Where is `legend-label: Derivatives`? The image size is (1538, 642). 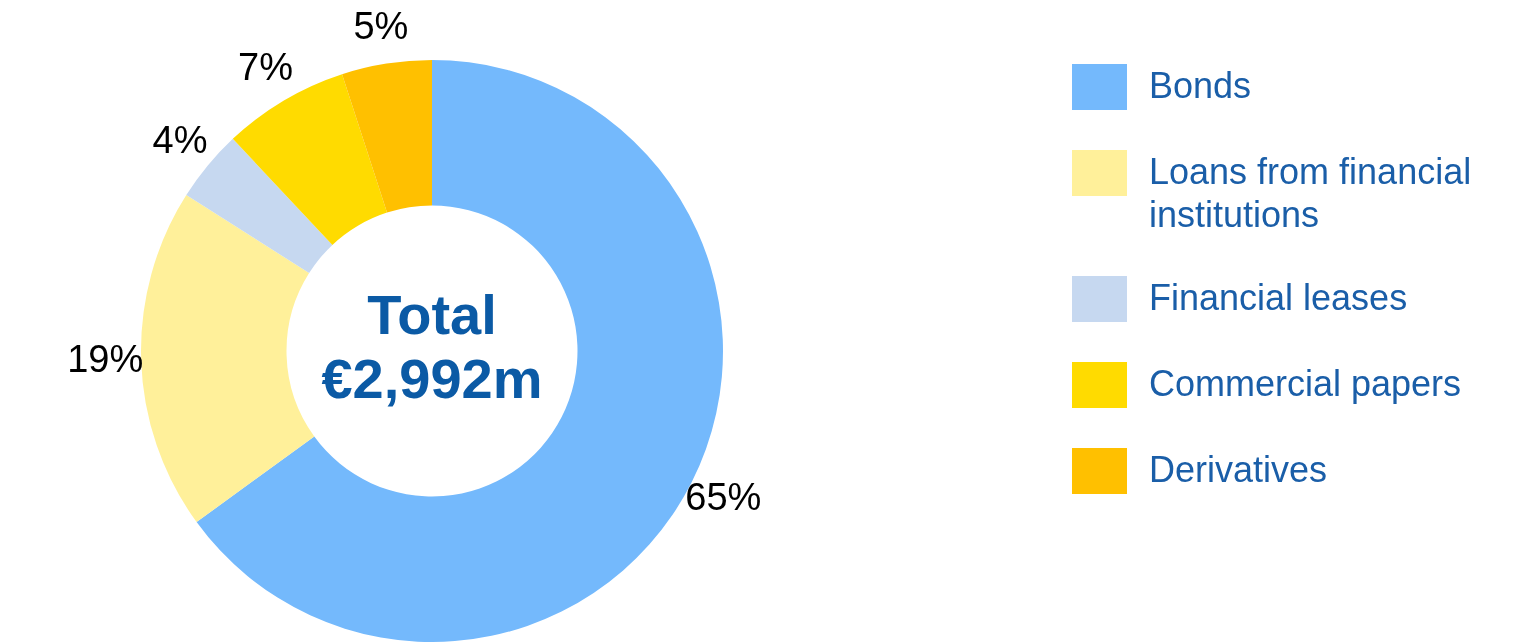 legend-label: Derivatives is located at coordinates (1239, 469).